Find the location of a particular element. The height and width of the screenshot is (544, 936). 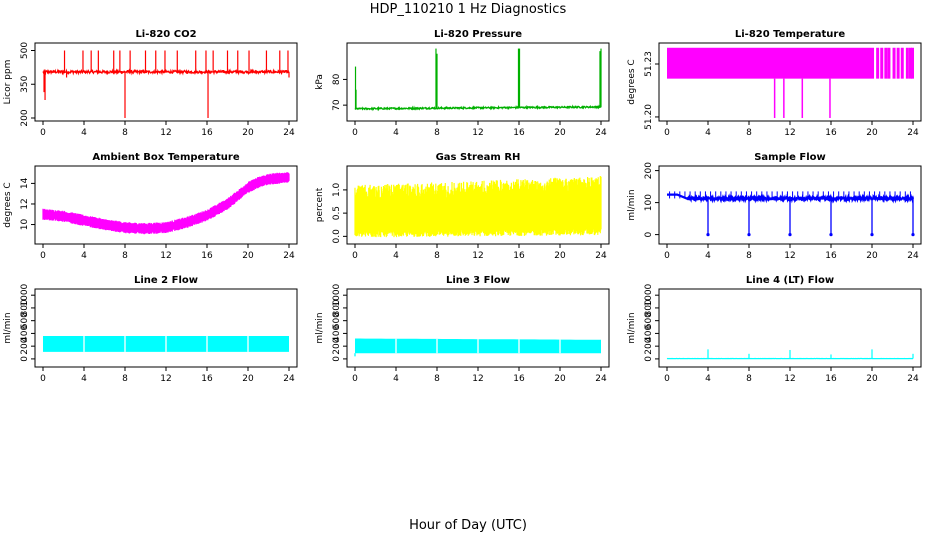

y-tick-label-rh-2: 1.0 is located at coordinates (337, 189).